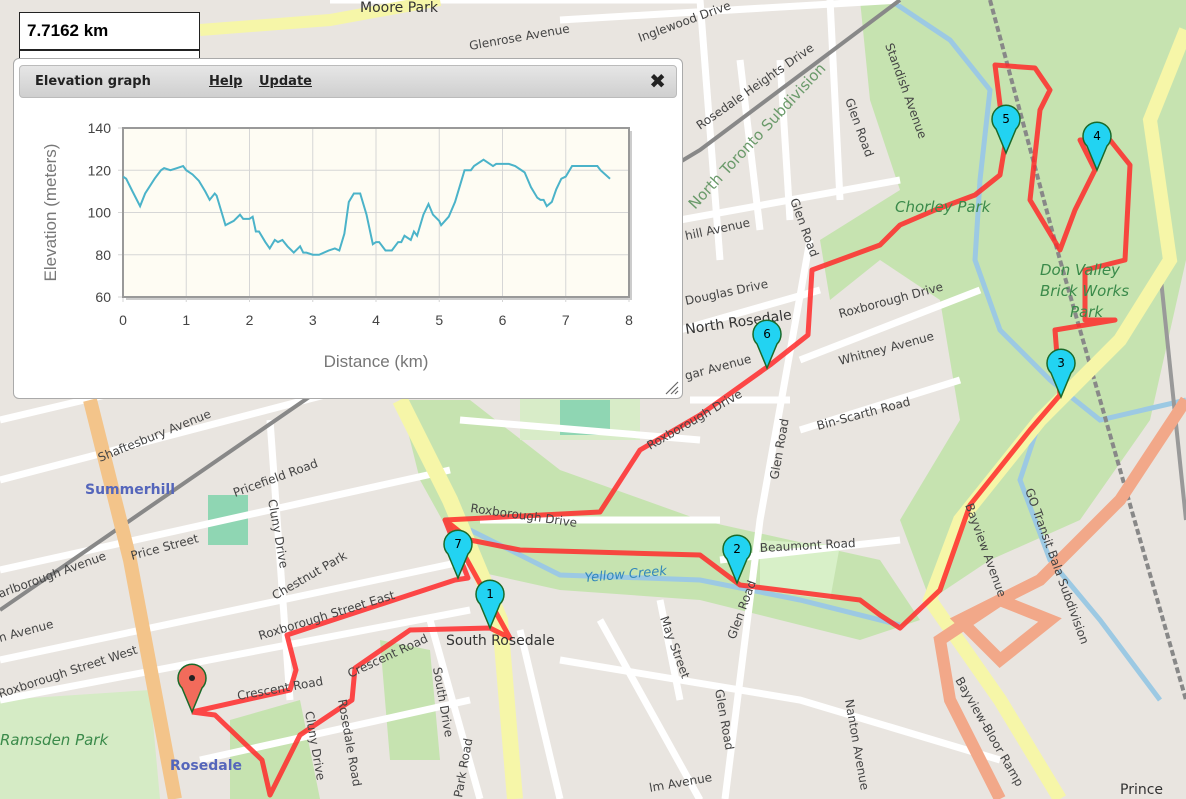  I want to click on waypoint-marker-3: 3, so click(1061, 373).